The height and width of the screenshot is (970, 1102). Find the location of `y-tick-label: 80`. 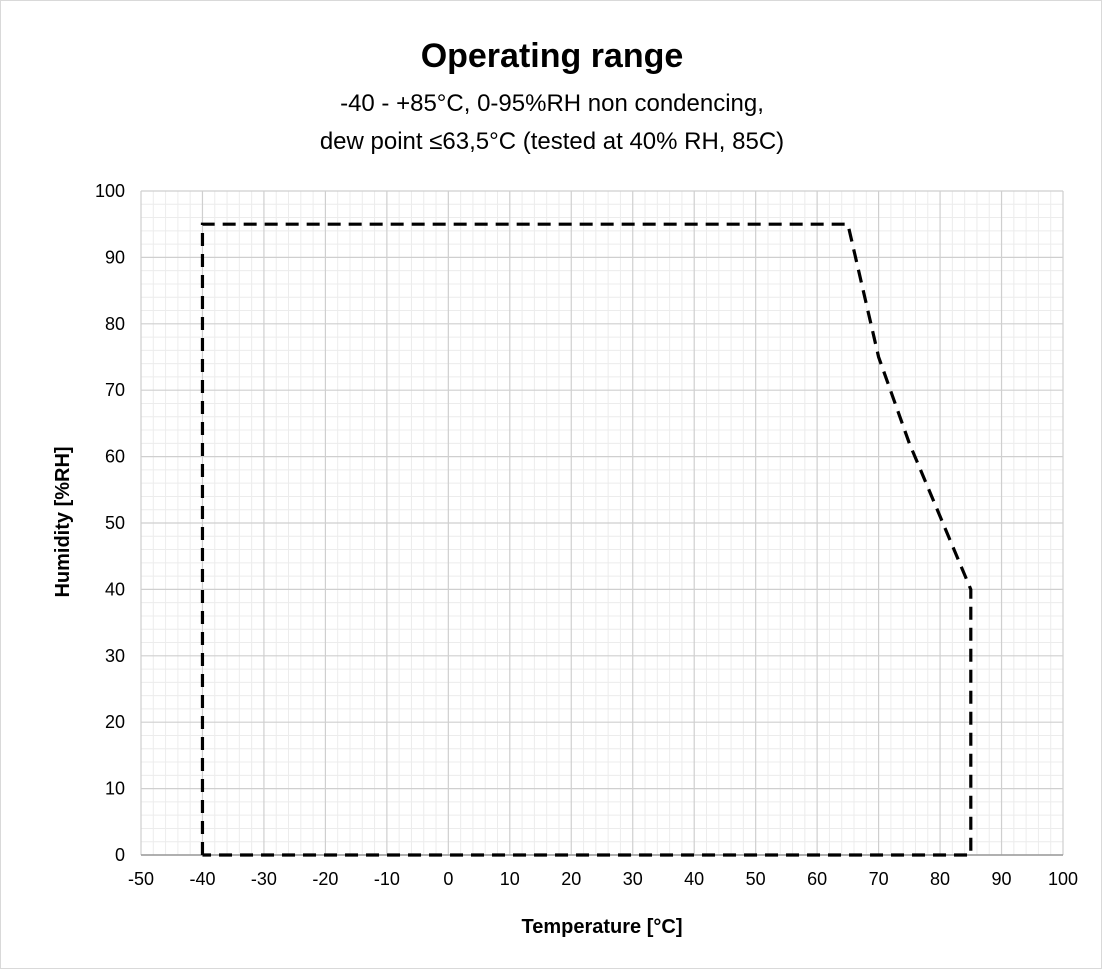

y-tick-label: 80 is located at coordinates (115, 324).